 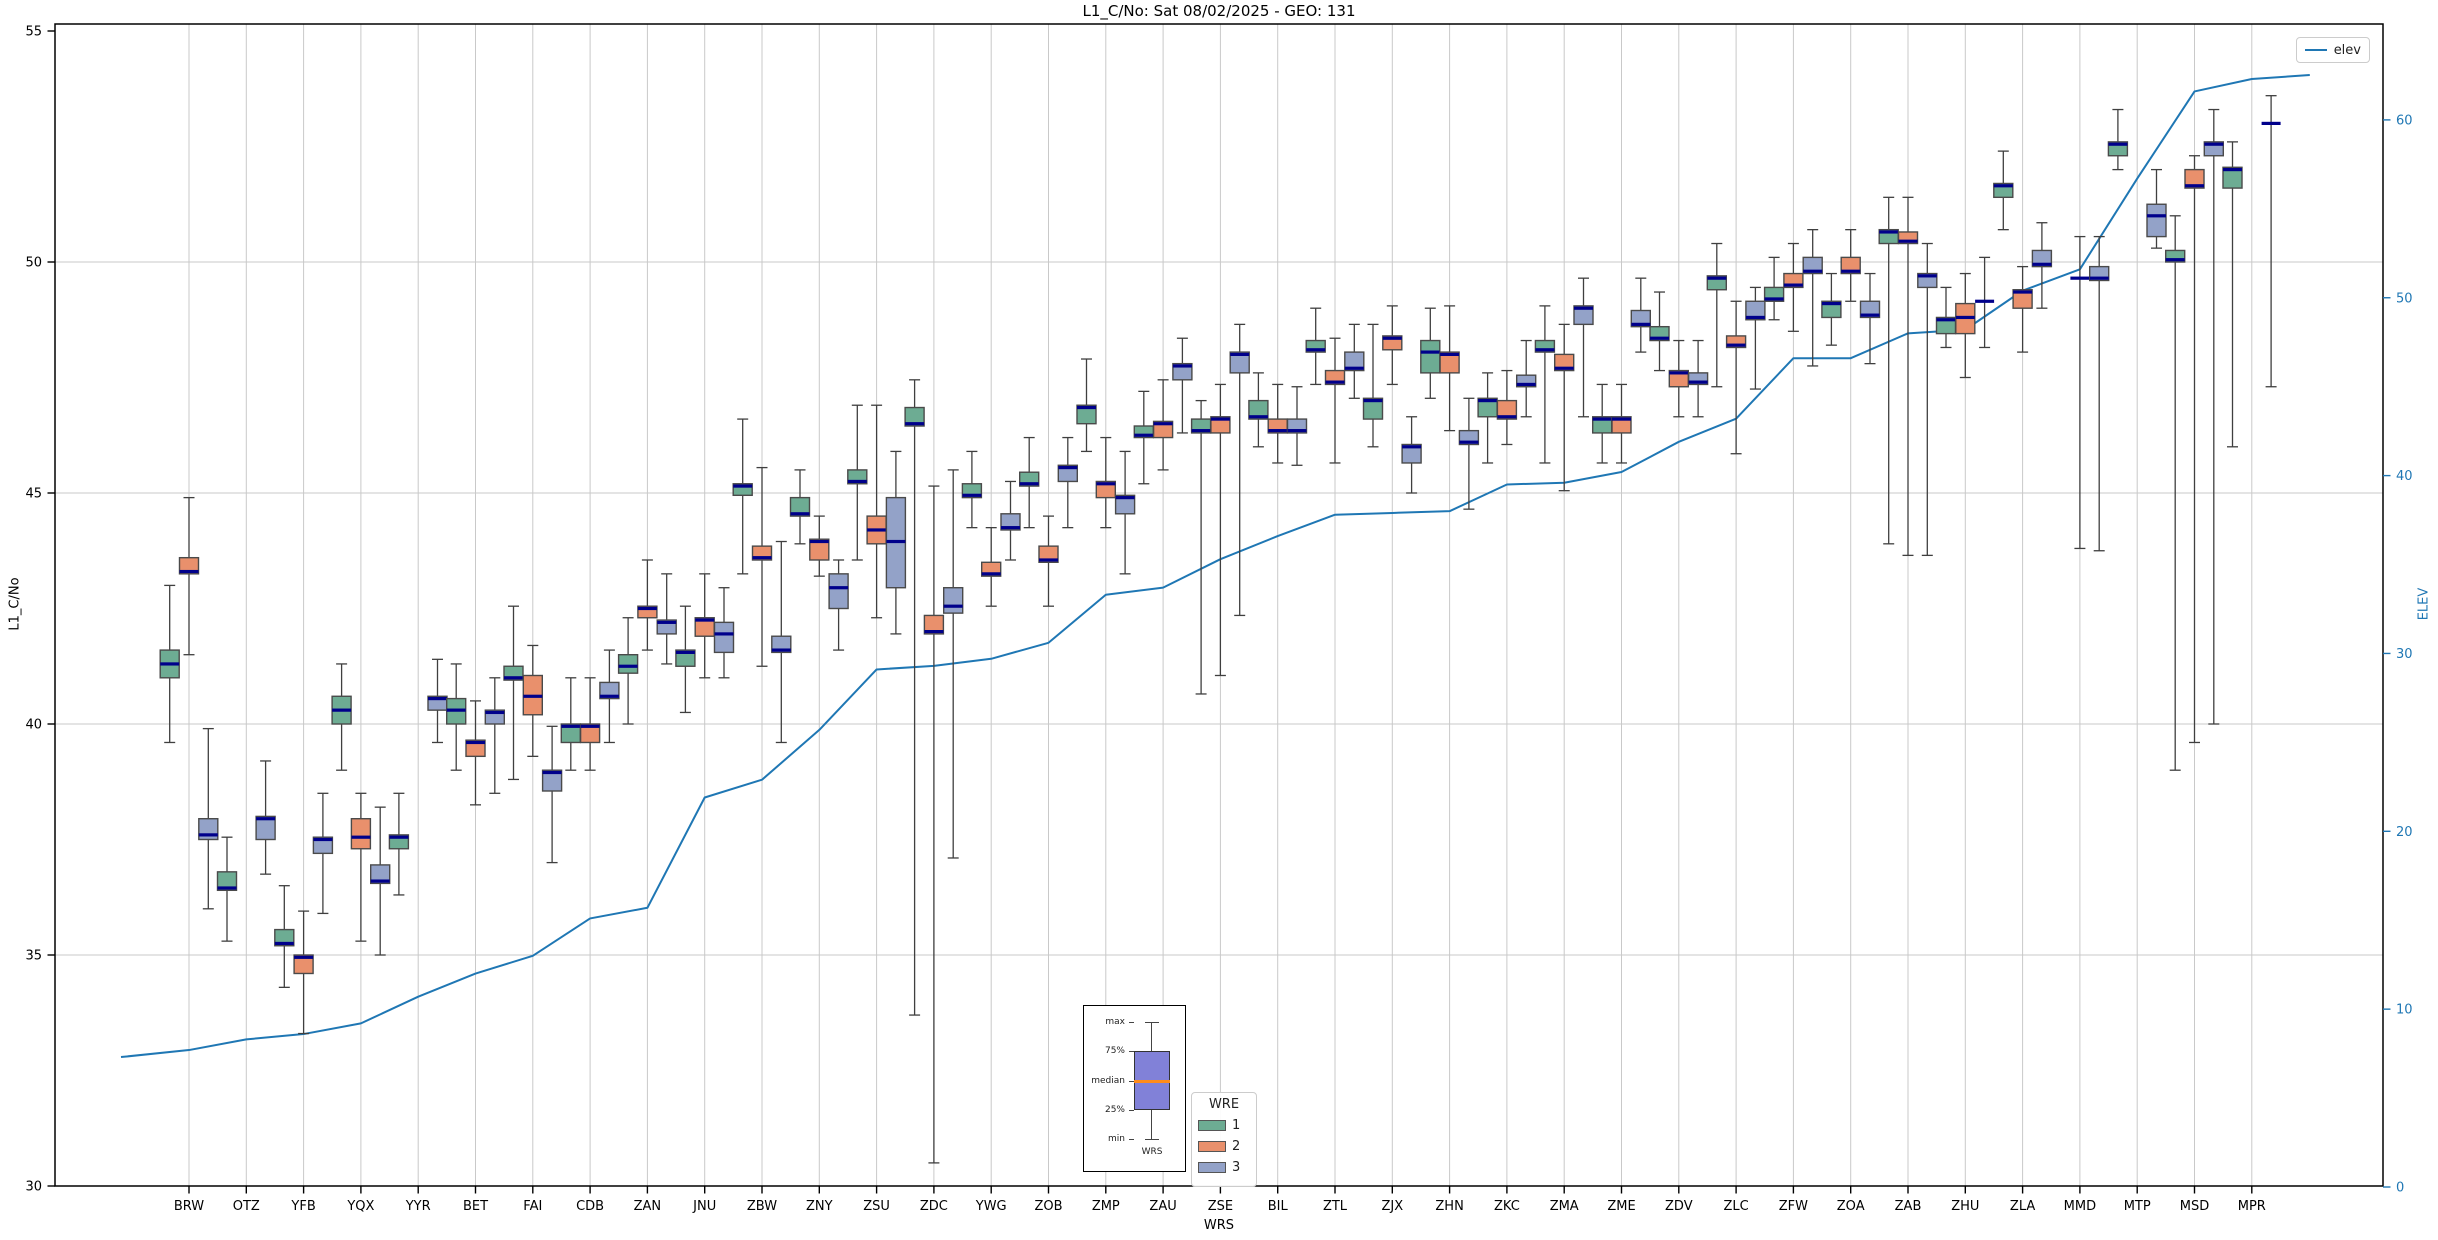 What do you see at coordinates (1641, 318) in the screenshot?
I see `box-wre-3-ZME` at bounding box center [1641, 318].